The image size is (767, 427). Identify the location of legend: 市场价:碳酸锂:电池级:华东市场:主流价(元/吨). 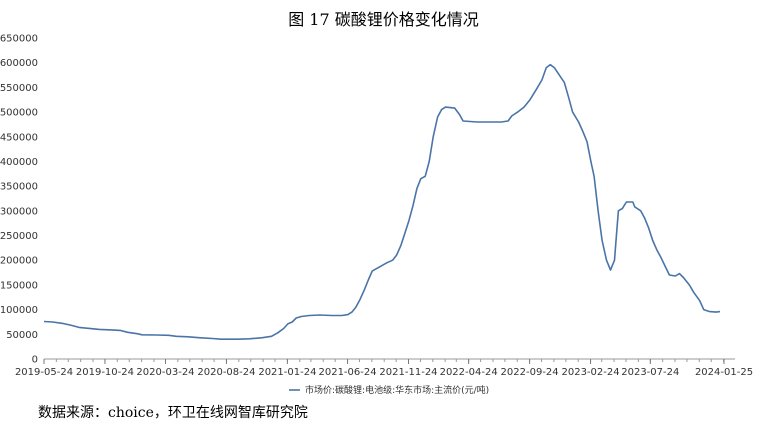
(389, 390).